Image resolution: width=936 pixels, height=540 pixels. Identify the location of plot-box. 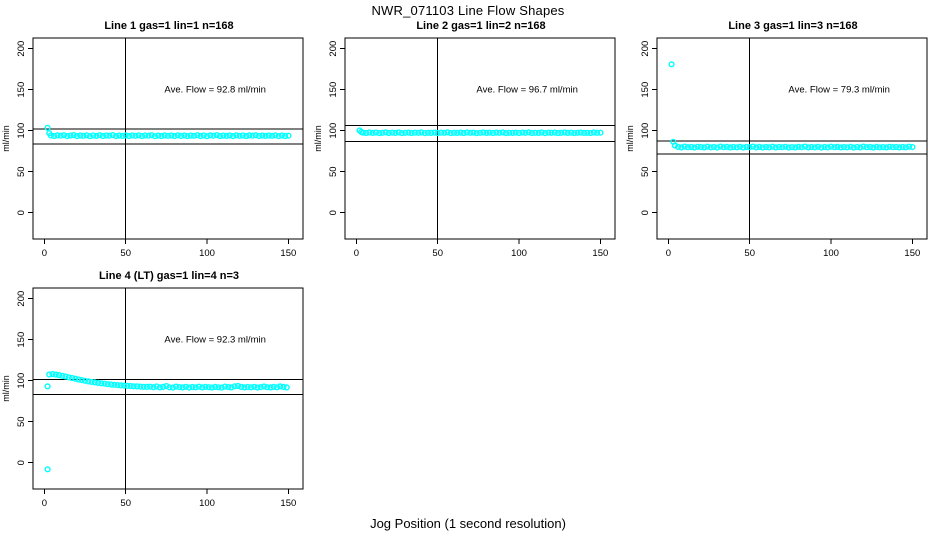
(168, 138).